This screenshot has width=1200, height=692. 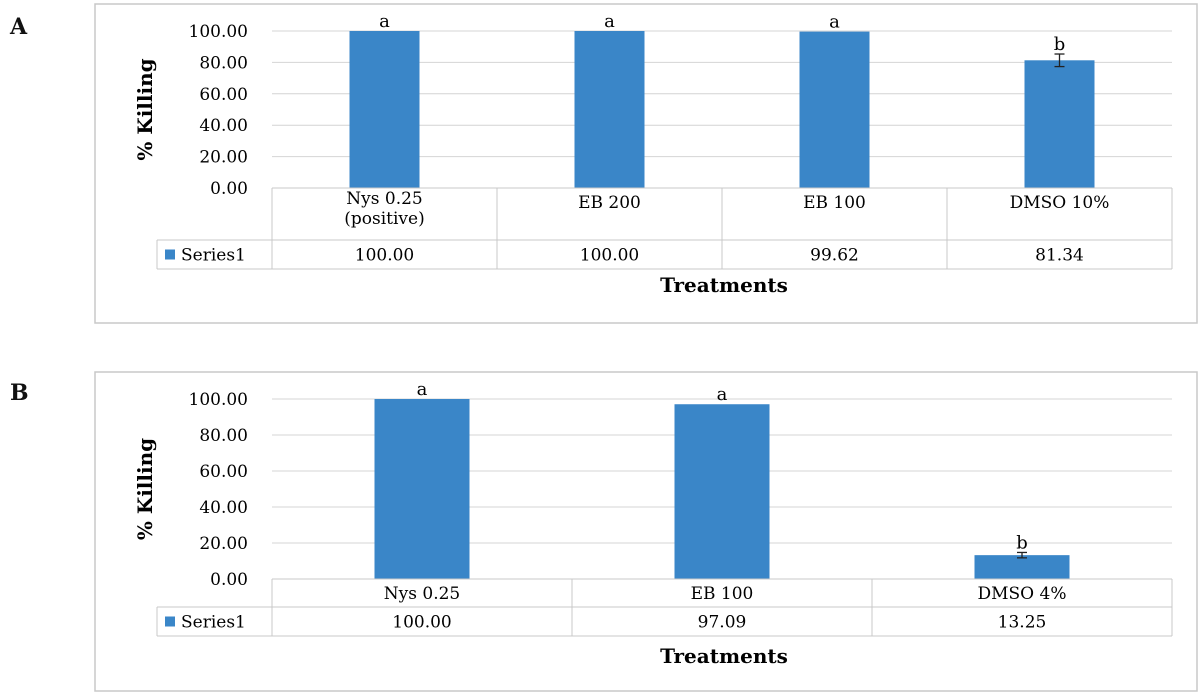 What do you see at coordinates (19, 393) in the screenshot?
I see `panel-b-label: B` at bounding box center [19, 393].